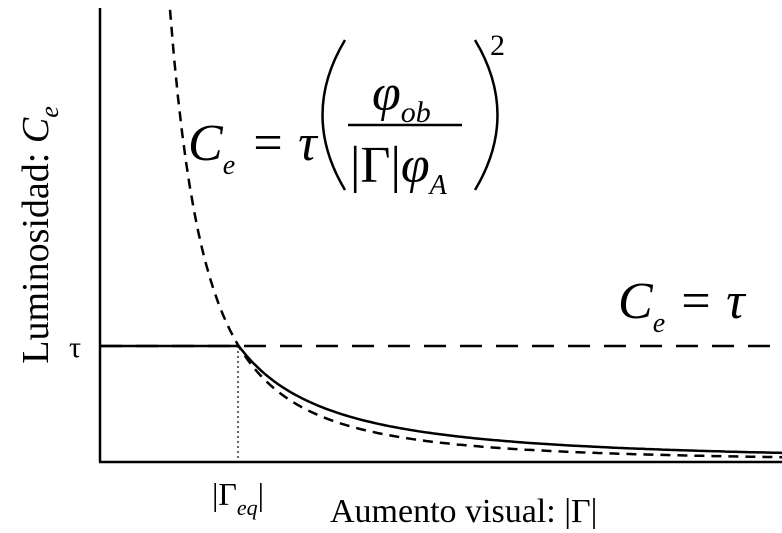 This screenshot has height=533, width=782. Describe the element at coordinates (416, 112) in the screenshot. I see `eq-sub: ob` at that location.